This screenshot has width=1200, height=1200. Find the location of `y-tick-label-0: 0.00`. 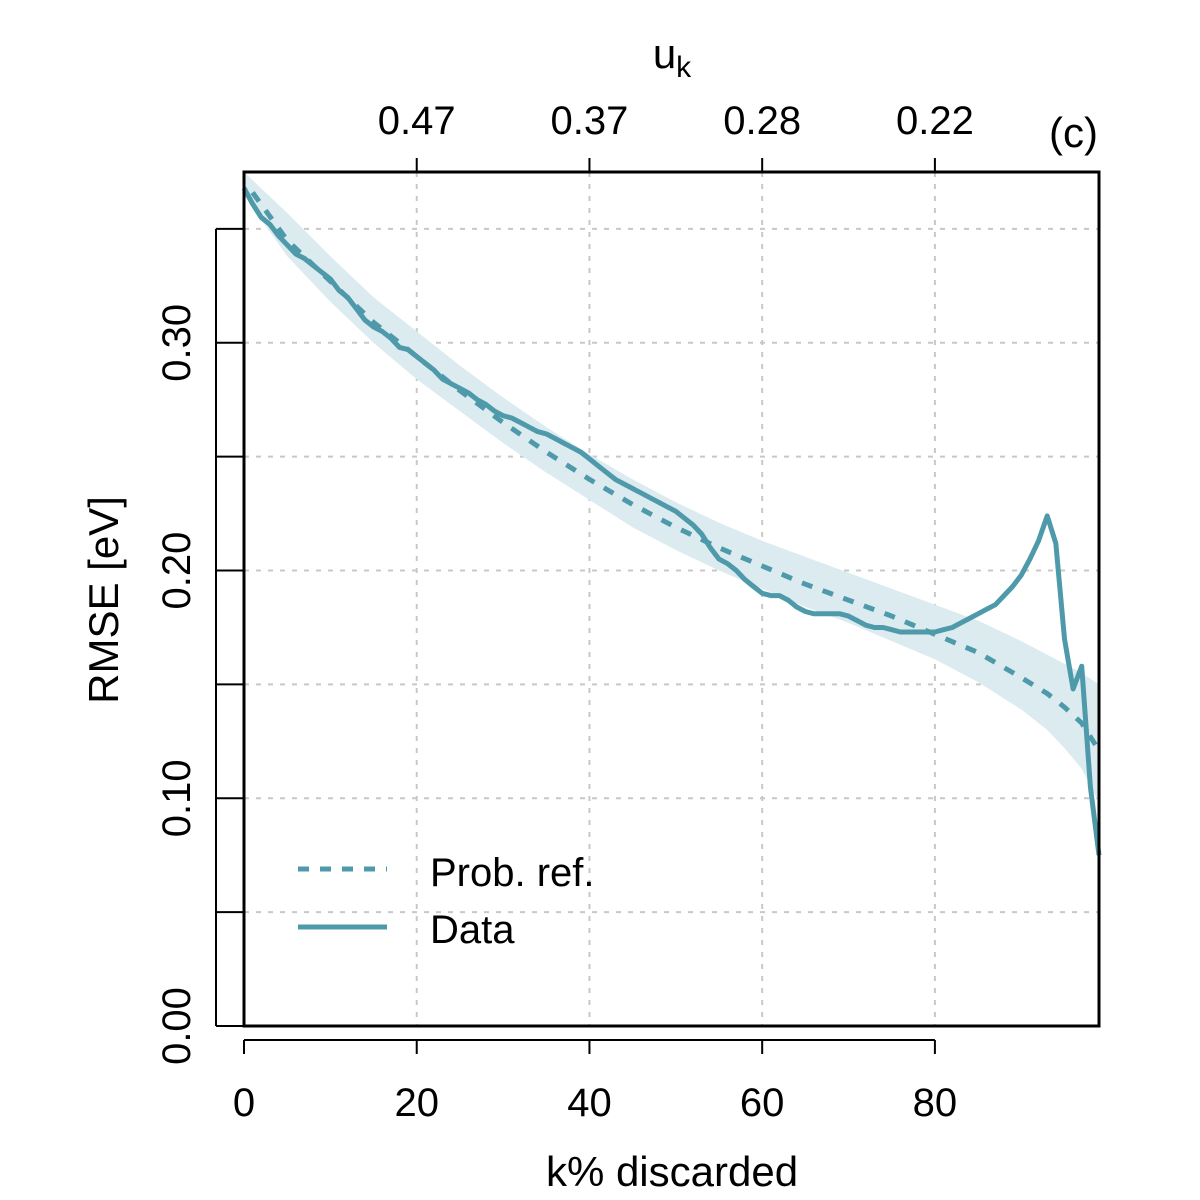

y-tick-label-0: 0.00 is located at coordinates (177, 1026).